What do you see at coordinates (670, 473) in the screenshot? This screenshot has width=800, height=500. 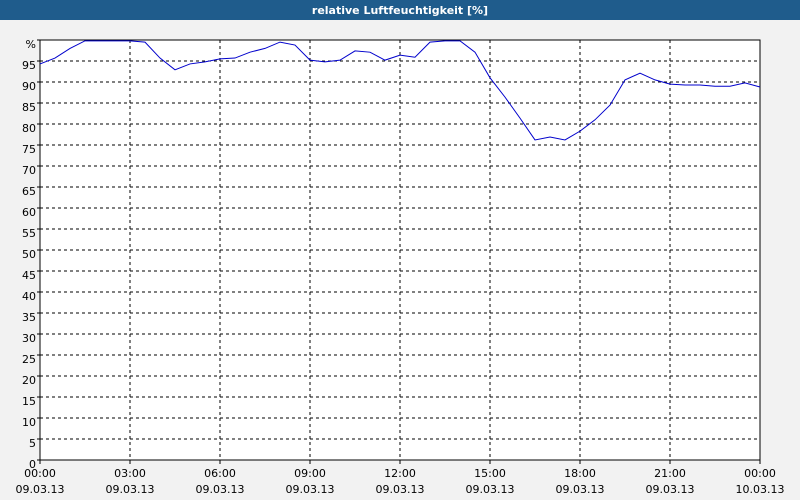 I see `x-tick-label: 21:00` at bounding box center [670, 473].